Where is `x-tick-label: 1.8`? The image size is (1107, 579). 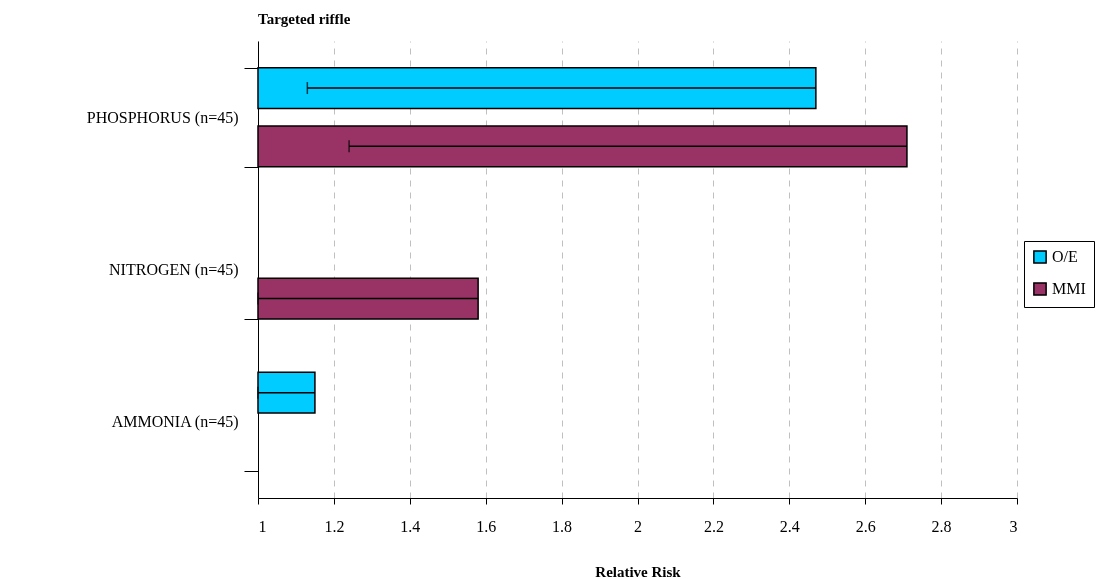 x-tick-label: 1.8 is located at coordinates (562, 526).